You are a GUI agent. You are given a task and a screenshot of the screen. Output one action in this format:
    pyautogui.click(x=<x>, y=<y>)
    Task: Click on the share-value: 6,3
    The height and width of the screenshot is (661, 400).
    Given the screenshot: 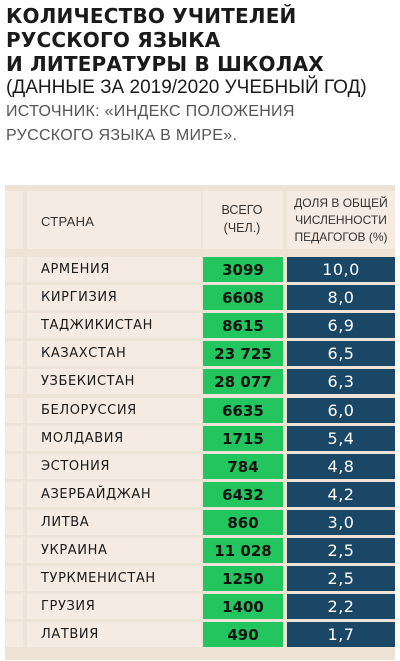 What is the action you would take?
    pyautogui.click(x=341, y=382)
    